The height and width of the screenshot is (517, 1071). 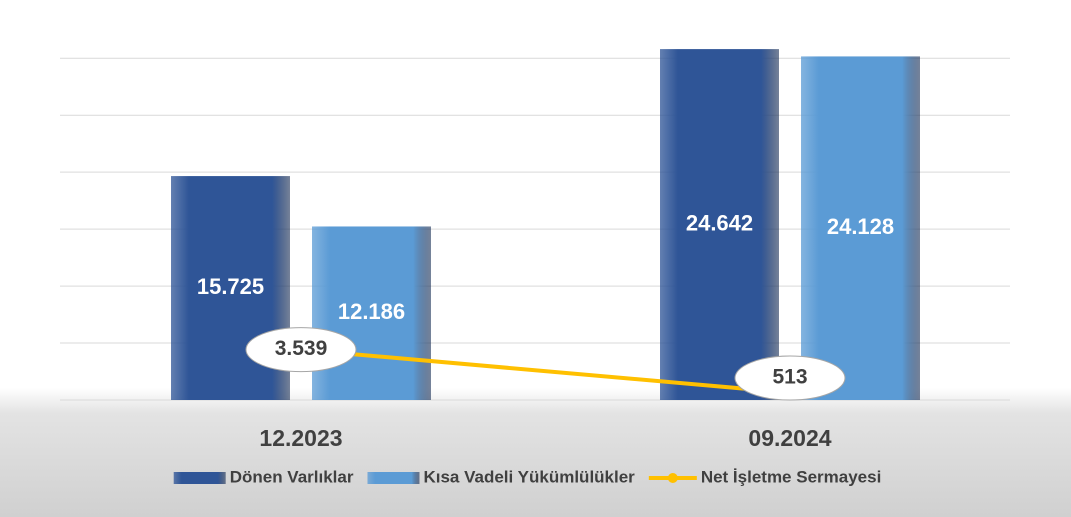 What do you see at coordinates (529, 476) in the screenshot?
I see `legend-label: Kısa Vadeli Yükümlülükler` at bounding box center [529, 476].